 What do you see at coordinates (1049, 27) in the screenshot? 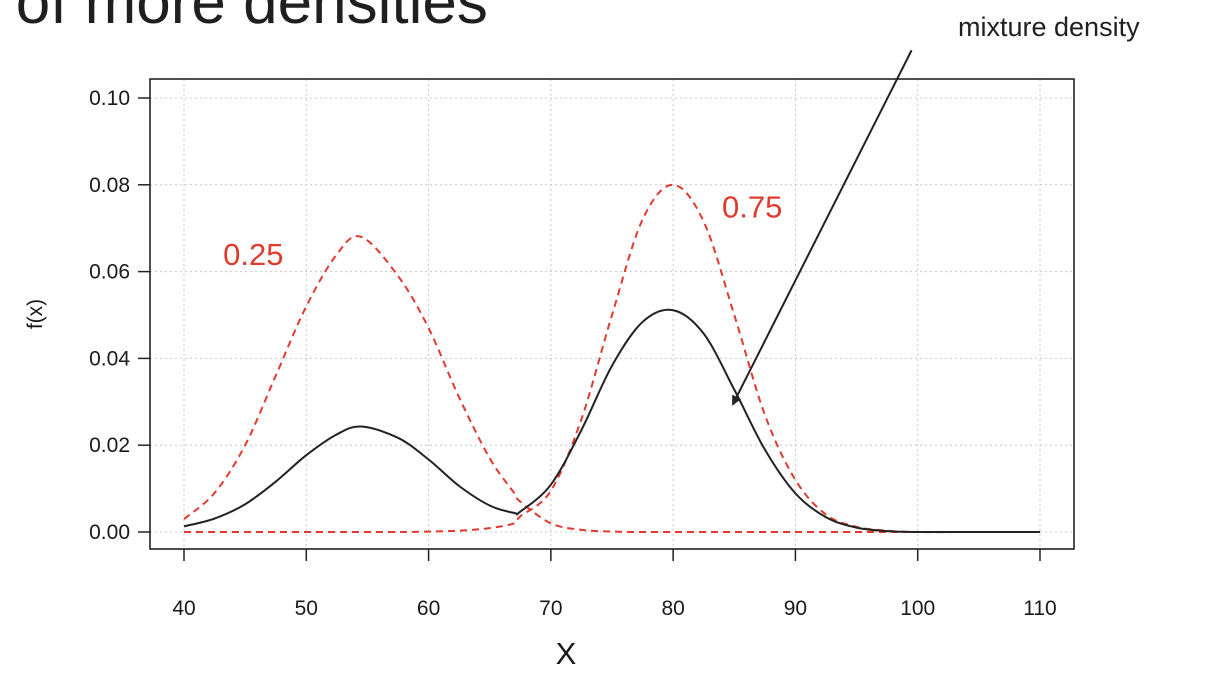
I see `mixture-density-label: mixture density` at bounding box center [1049, 27].